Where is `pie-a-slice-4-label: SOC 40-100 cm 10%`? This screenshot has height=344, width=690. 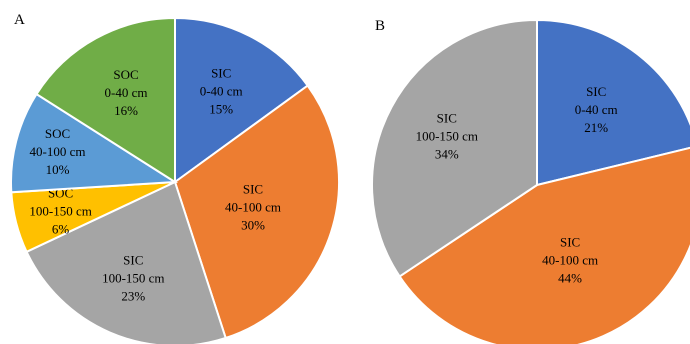 pie-a-slice-4-label: SOC 40-100 cm 10% is located at coordinates (58, 151).